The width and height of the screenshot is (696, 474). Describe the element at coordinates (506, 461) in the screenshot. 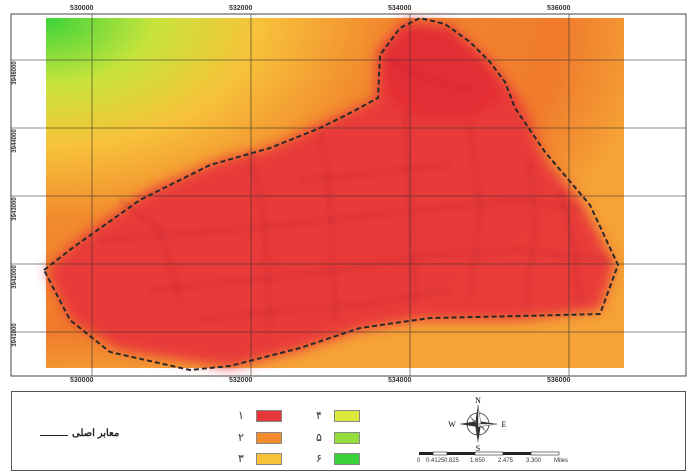

I see `scale-label-4: 2.475` at that location.